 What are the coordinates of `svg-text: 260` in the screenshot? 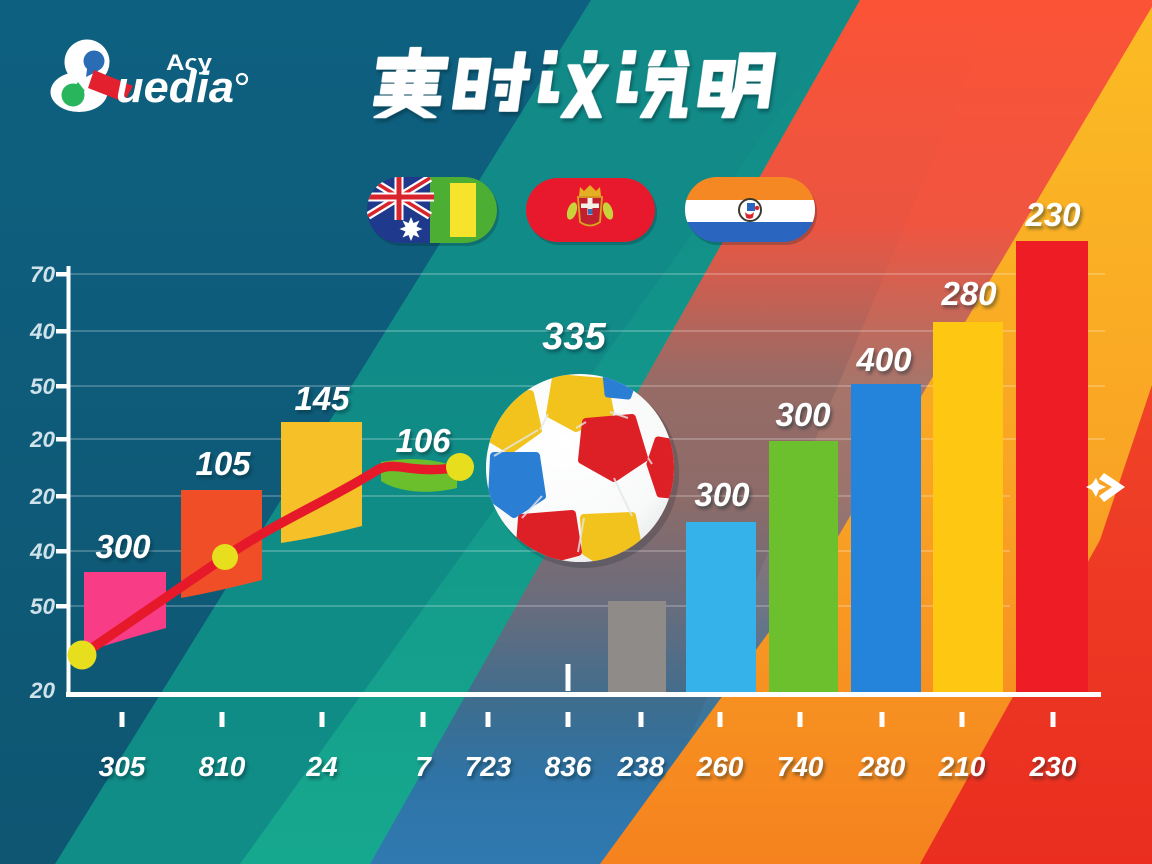 It's located at (720, 766).